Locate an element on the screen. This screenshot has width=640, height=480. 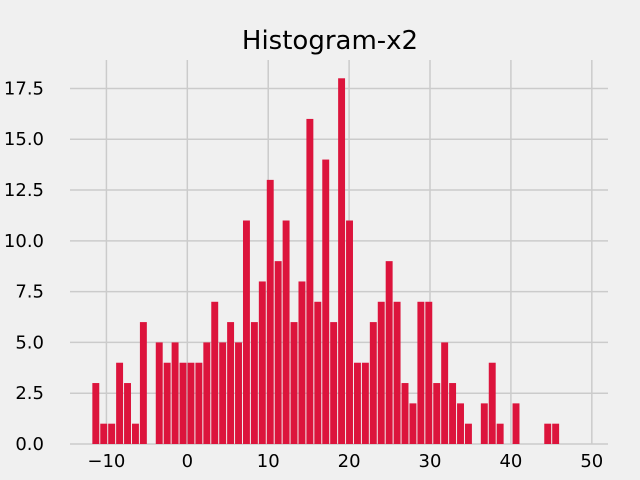
y-tick-label: 0.0 is located at coordinates (29, 444).